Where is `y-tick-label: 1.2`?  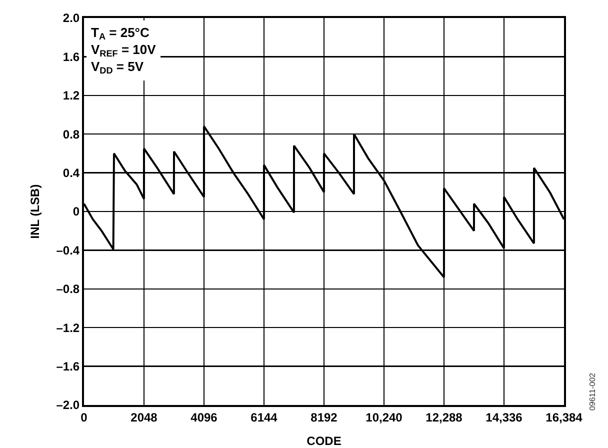
y-tick-label: 1.2 is located at coordinates (71, 95).